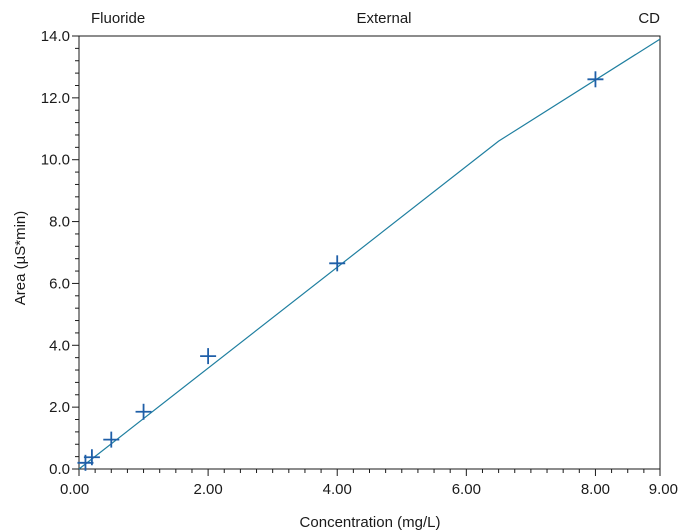 The width and height of the screenshot is (685, 532). What do you see at coordinates (74, 489) in the screenshot?
I see `x-tick-label: 0.00` at bounding box center [74, 489].